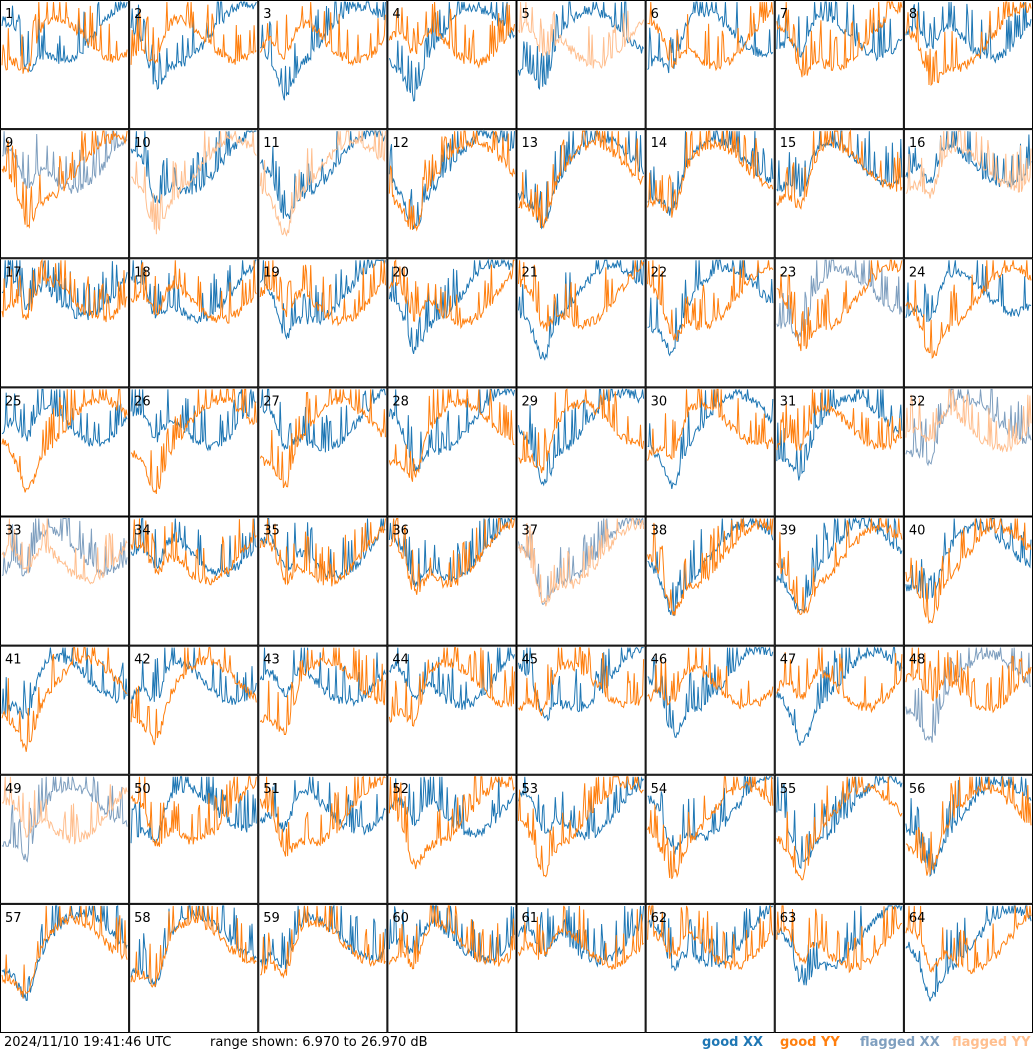  I want to click on panel-35-label: 35, so click(271, 531).